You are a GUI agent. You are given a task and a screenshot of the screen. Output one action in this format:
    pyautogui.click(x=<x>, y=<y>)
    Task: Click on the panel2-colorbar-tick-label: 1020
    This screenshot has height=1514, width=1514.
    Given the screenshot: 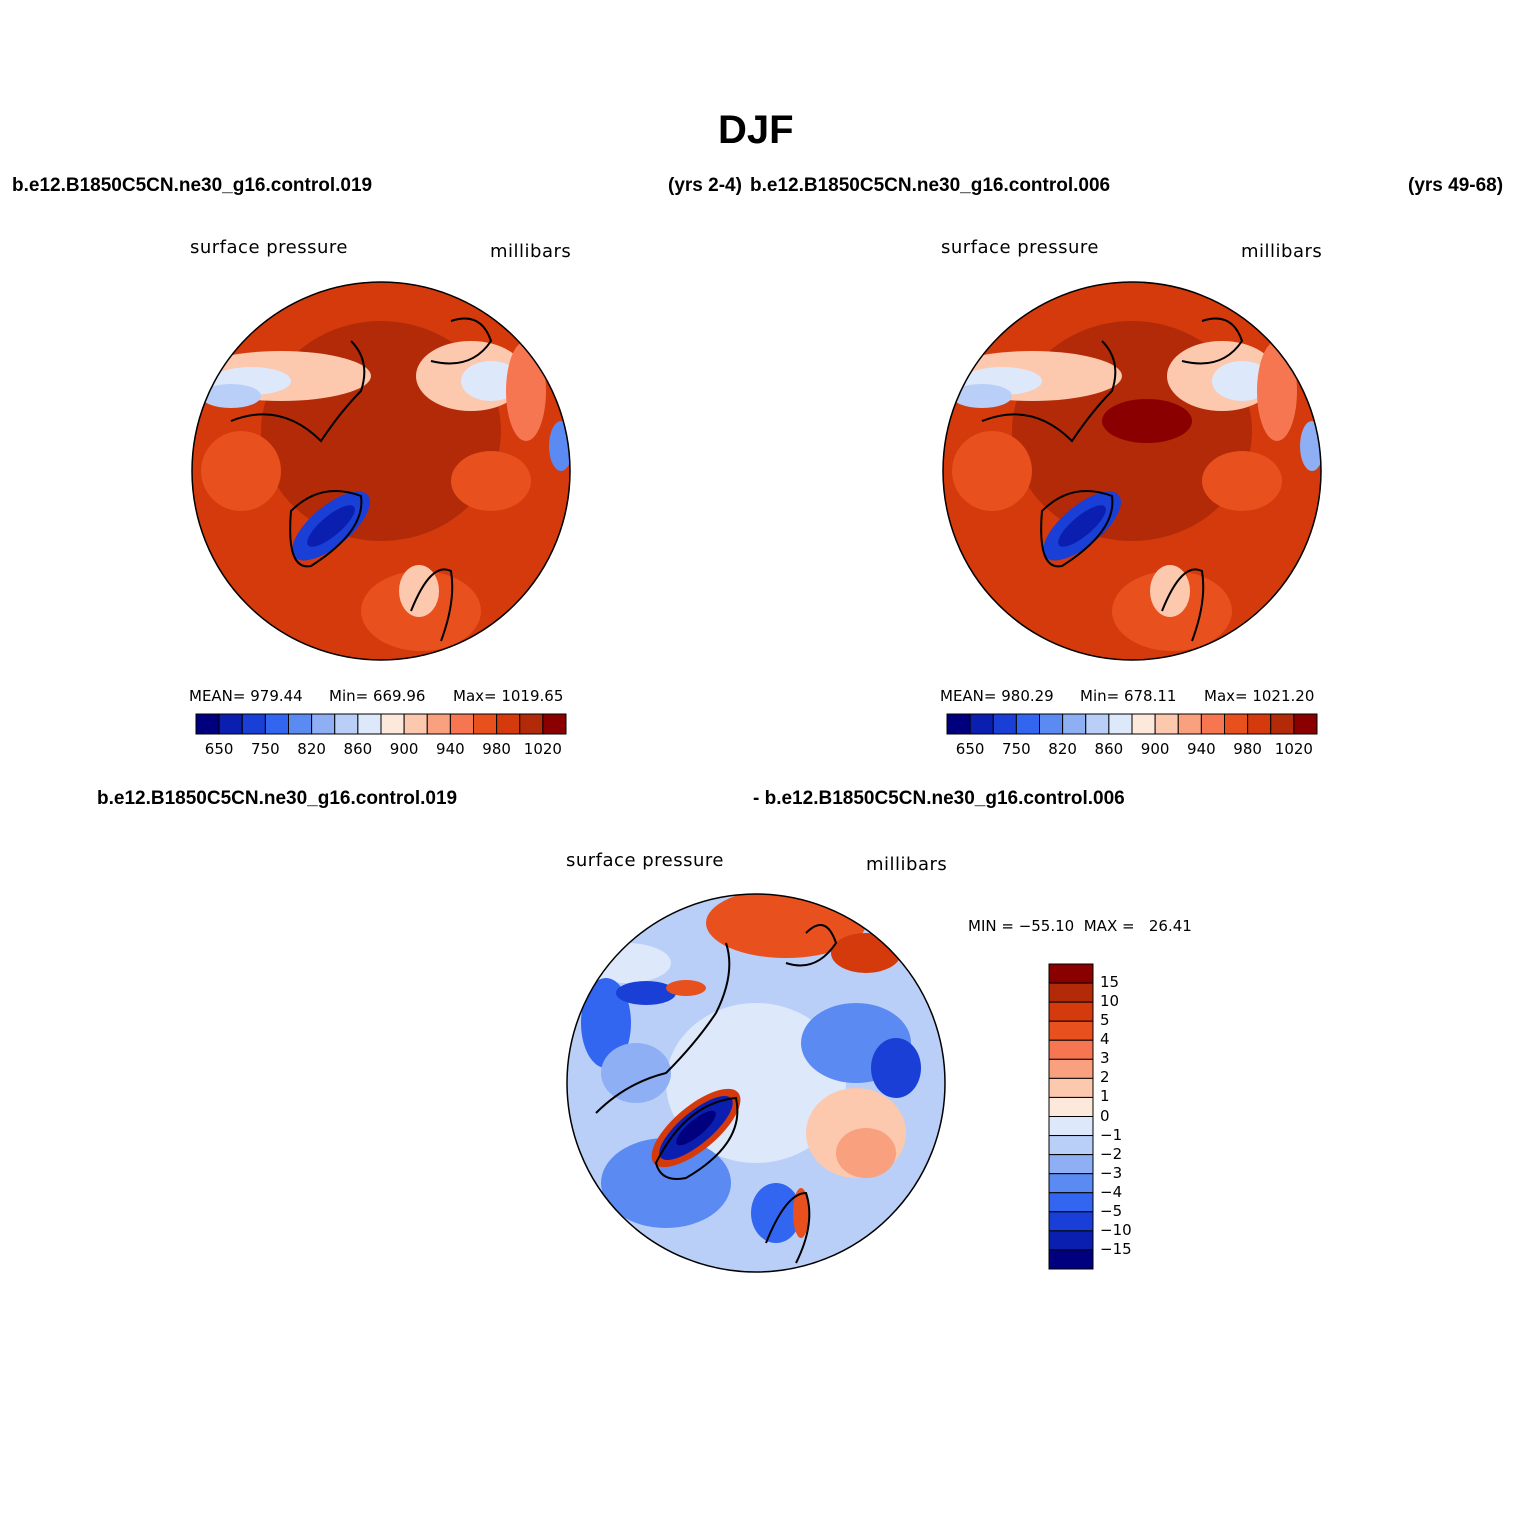 What is the action you would take?
    pyautogui.click(x=1293, y=749)
    